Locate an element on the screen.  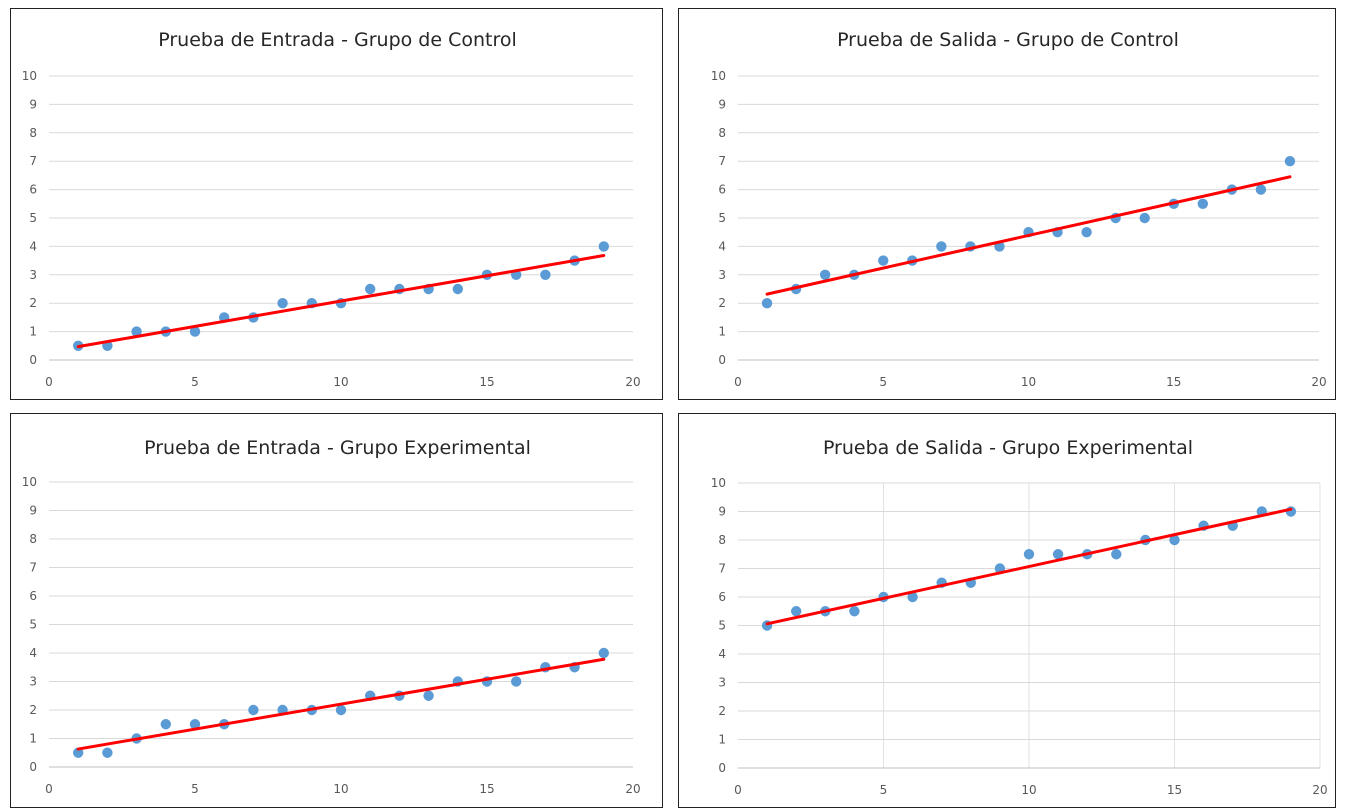
chart-title: Prueba de Salida - Grupo Experimental is located at coordinates (1008, 448).